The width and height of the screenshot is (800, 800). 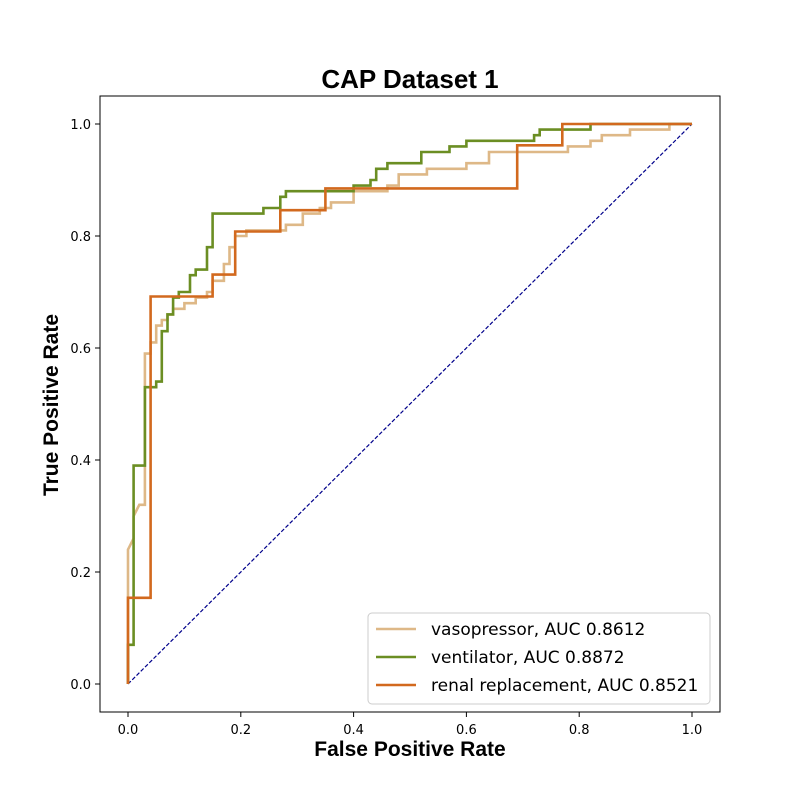 What do you see at coordinates (466, 730) in the screenshot?
I see `x-tick-label: 0.6` at bounding box center [466, 730].